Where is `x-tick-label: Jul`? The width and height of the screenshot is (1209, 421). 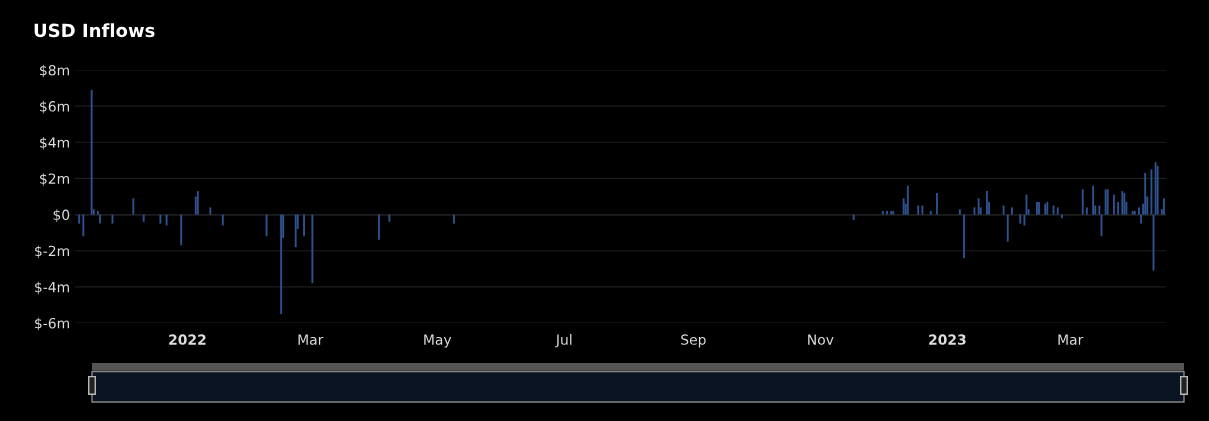 x-tick-label: Jul is located at coordinates (563, 341).